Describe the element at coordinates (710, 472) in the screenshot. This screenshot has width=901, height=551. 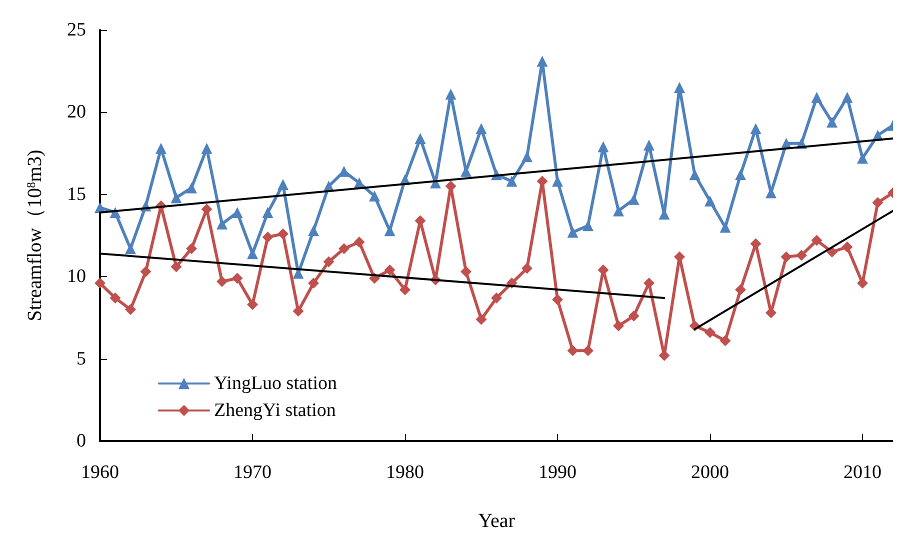
I see `x-tick-label: 2000` at that location.